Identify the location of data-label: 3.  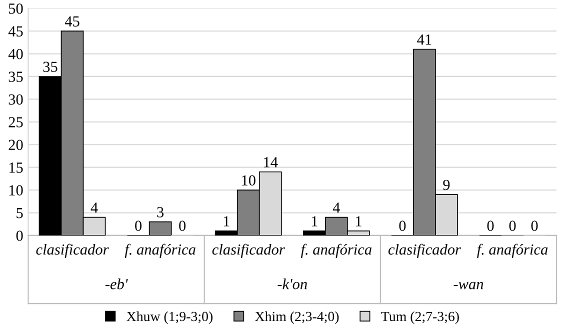
(160, 212).